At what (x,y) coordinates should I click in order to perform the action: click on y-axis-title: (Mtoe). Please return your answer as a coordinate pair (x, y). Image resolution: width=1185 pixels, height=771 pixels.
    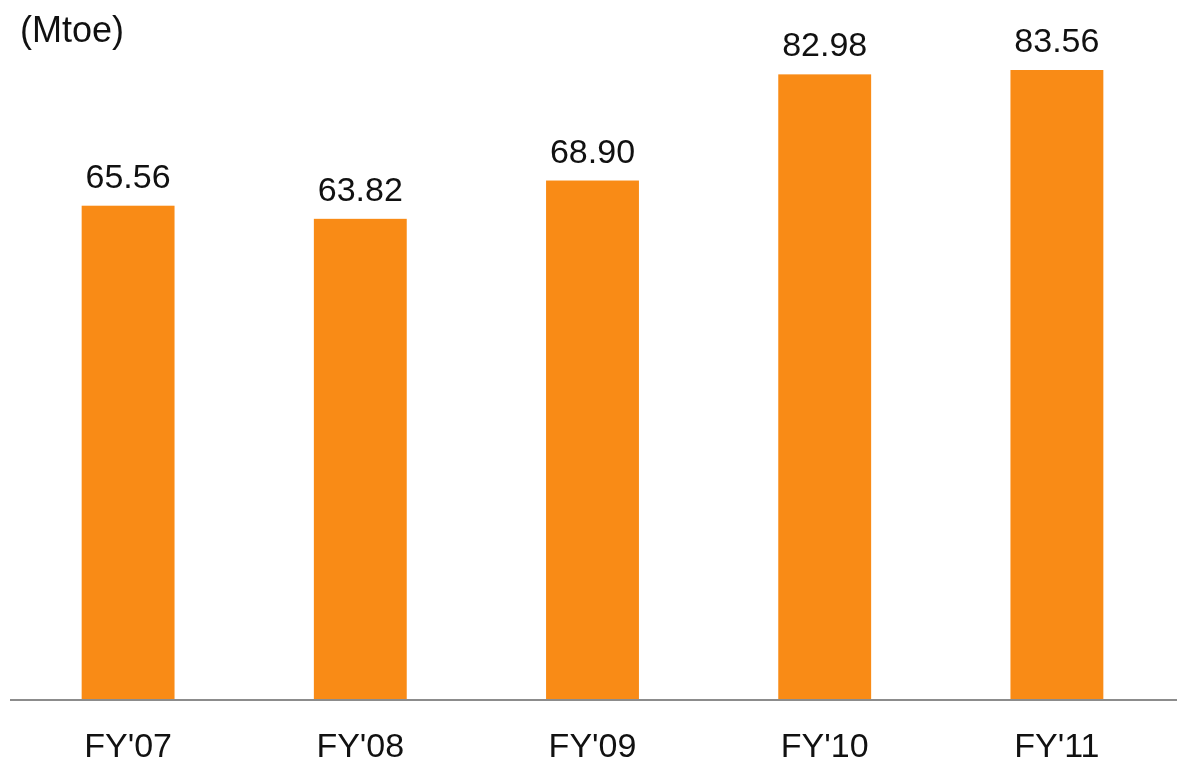
    Looking at the image, I should click on (72, 29).